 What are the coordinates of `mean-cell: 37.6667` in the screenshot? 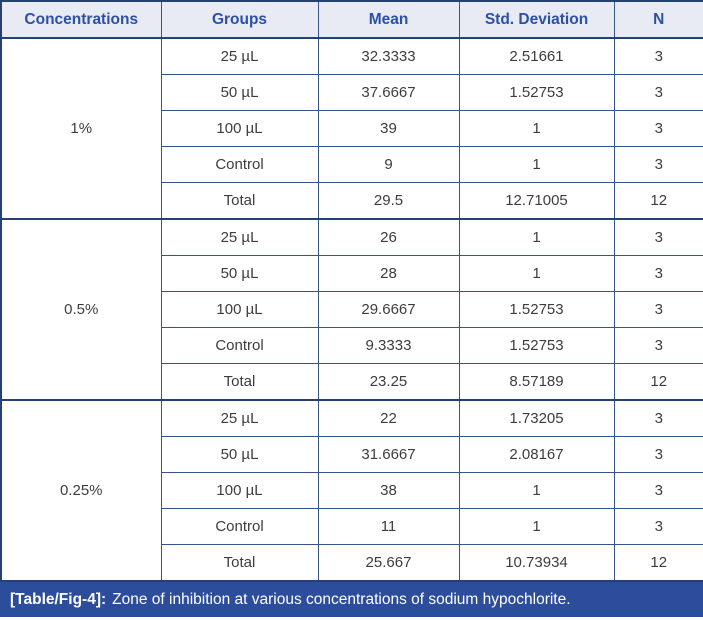 It's located at (388, 92).